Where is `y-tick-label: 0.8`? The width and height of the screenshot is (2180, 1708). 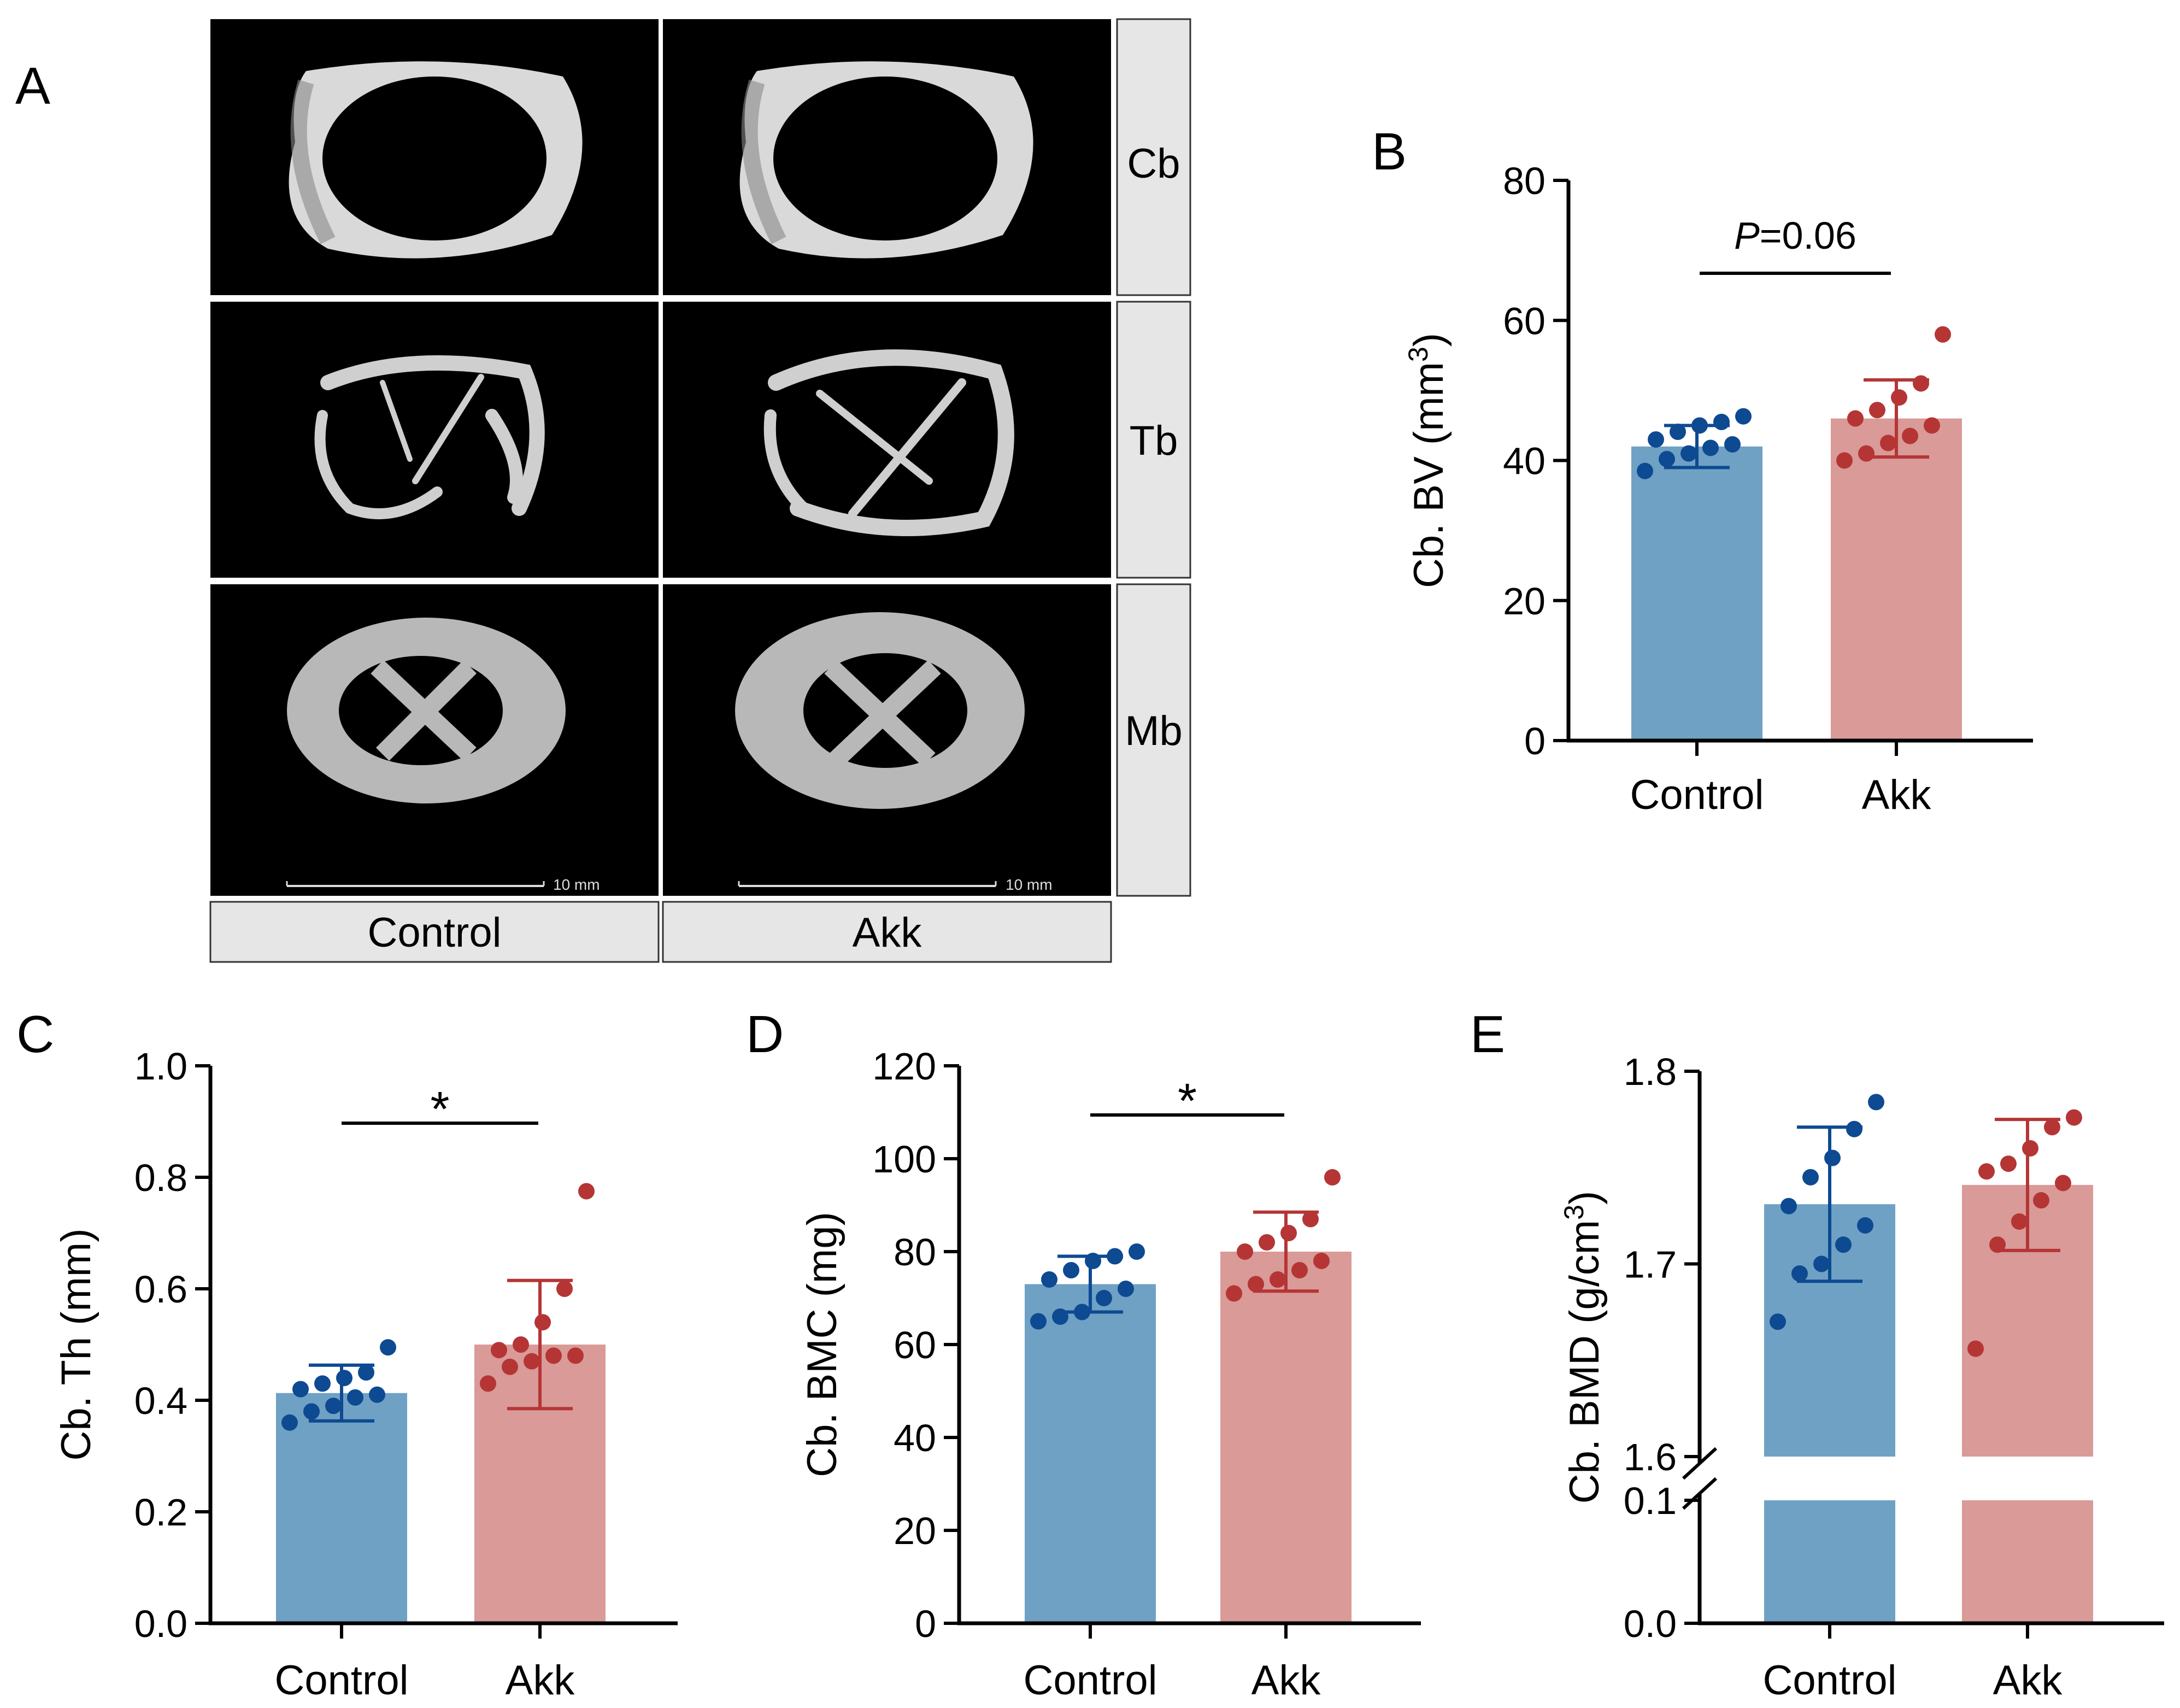 y-tick-label: 0.8 is located at coordinates (161, 1178).